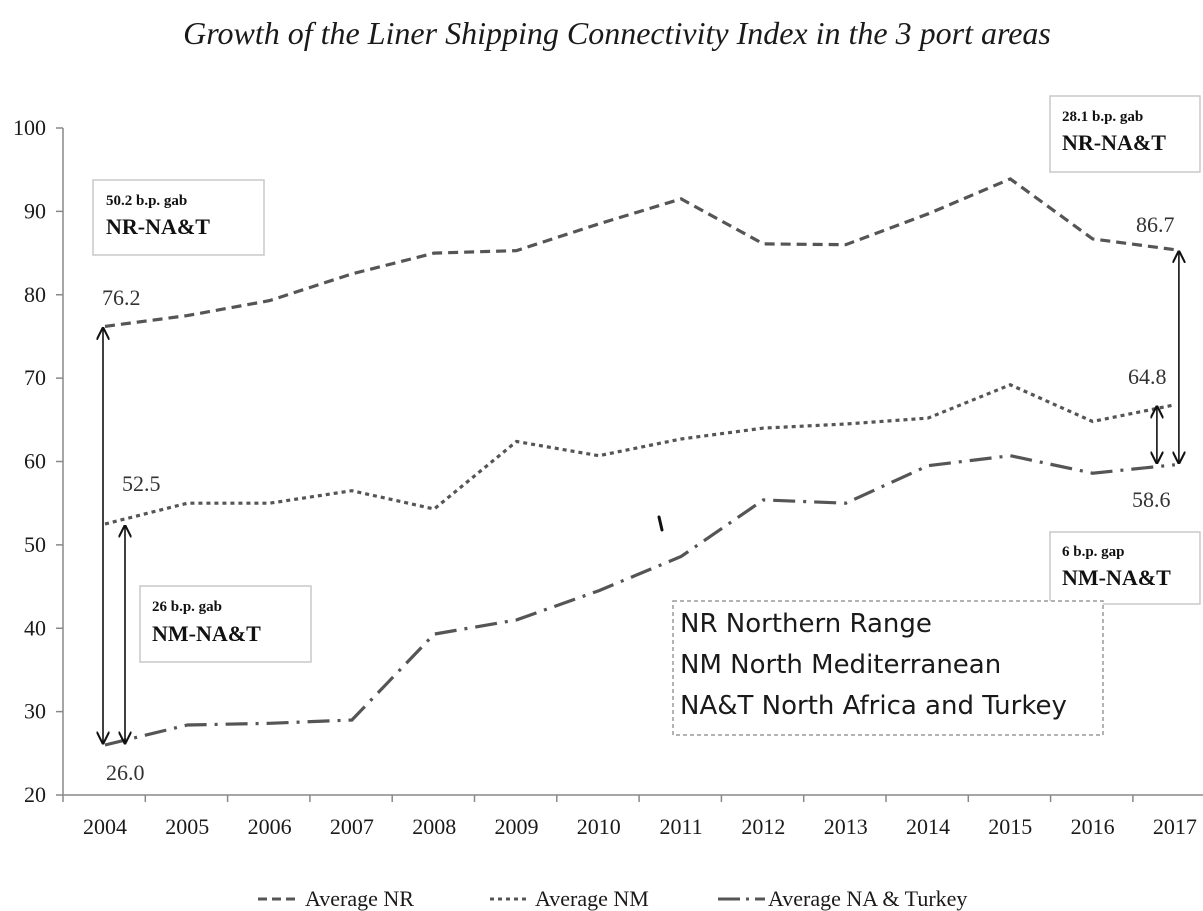 Image resolution: width=1203 pixels, height=911 pixels. I want to click on value-label-nm-2016: 64.8, so click(1147, 376).